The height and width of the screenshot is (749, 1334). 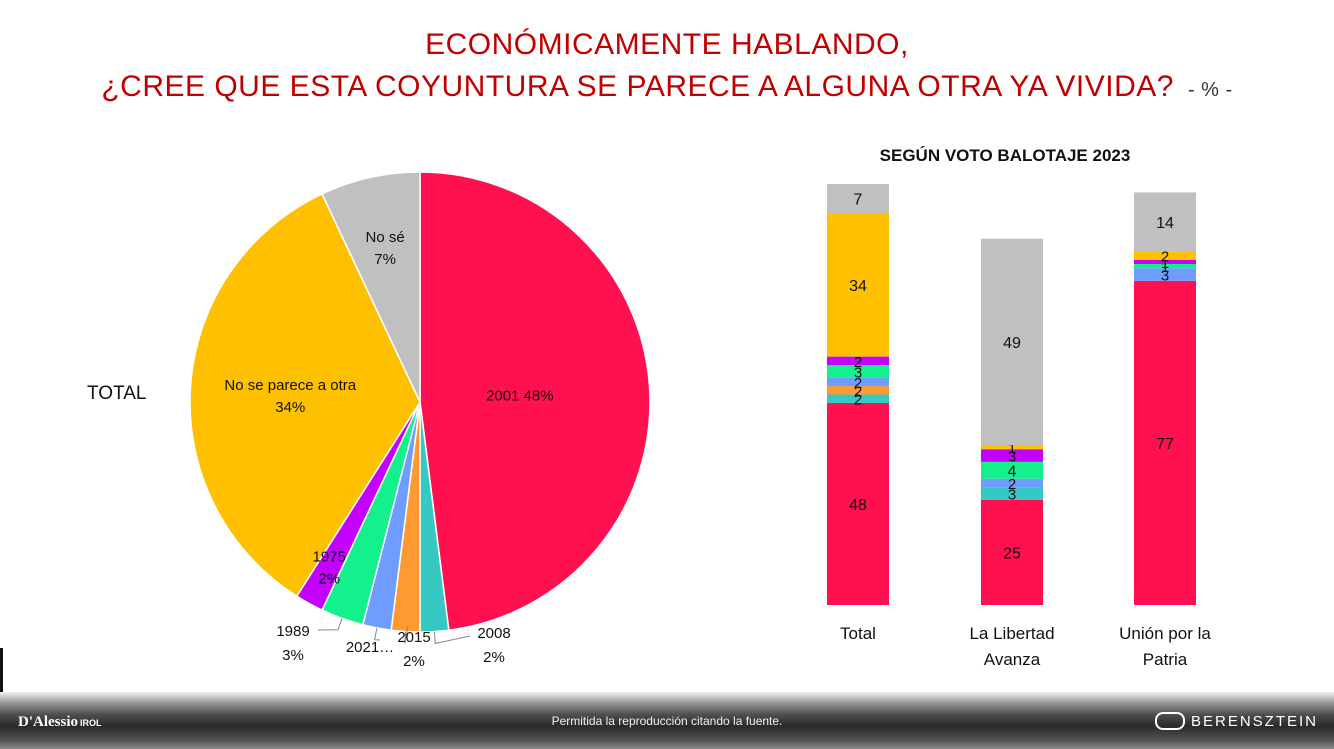 What do you see at coordinates (413, 637) in the screenshot?
I see `pie-label-2015: 2015` at bounding box center [413, 637].